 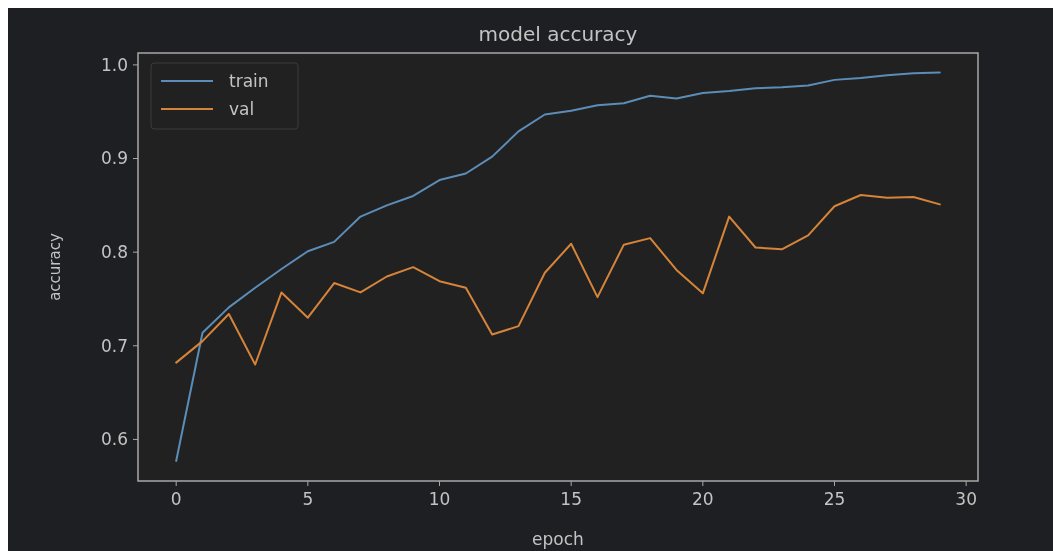 I want to click on x-tick-label: 25, so click(x=834, y=499).